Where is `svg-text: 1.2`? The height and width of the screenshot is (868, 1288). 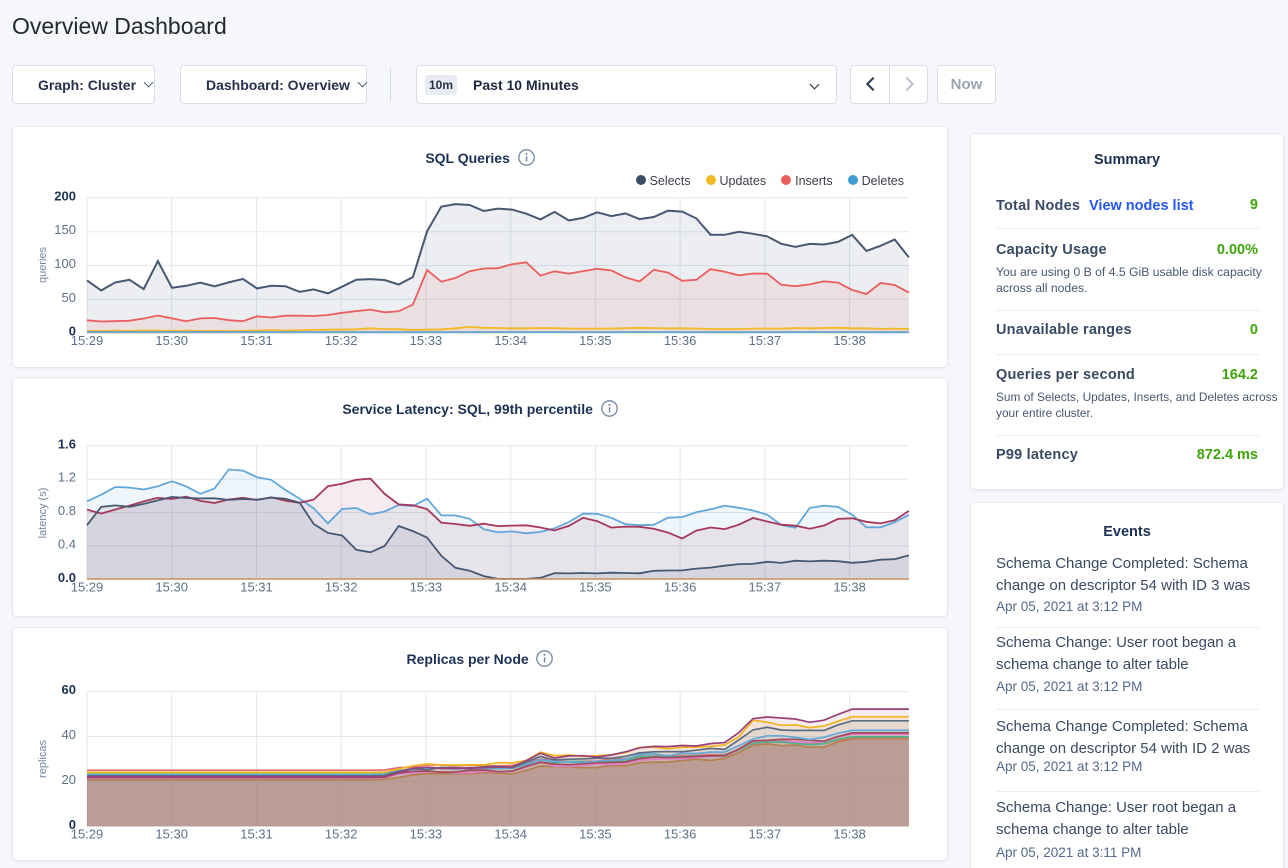
svg-text: 1.2 is located at coordinates (67, 477).